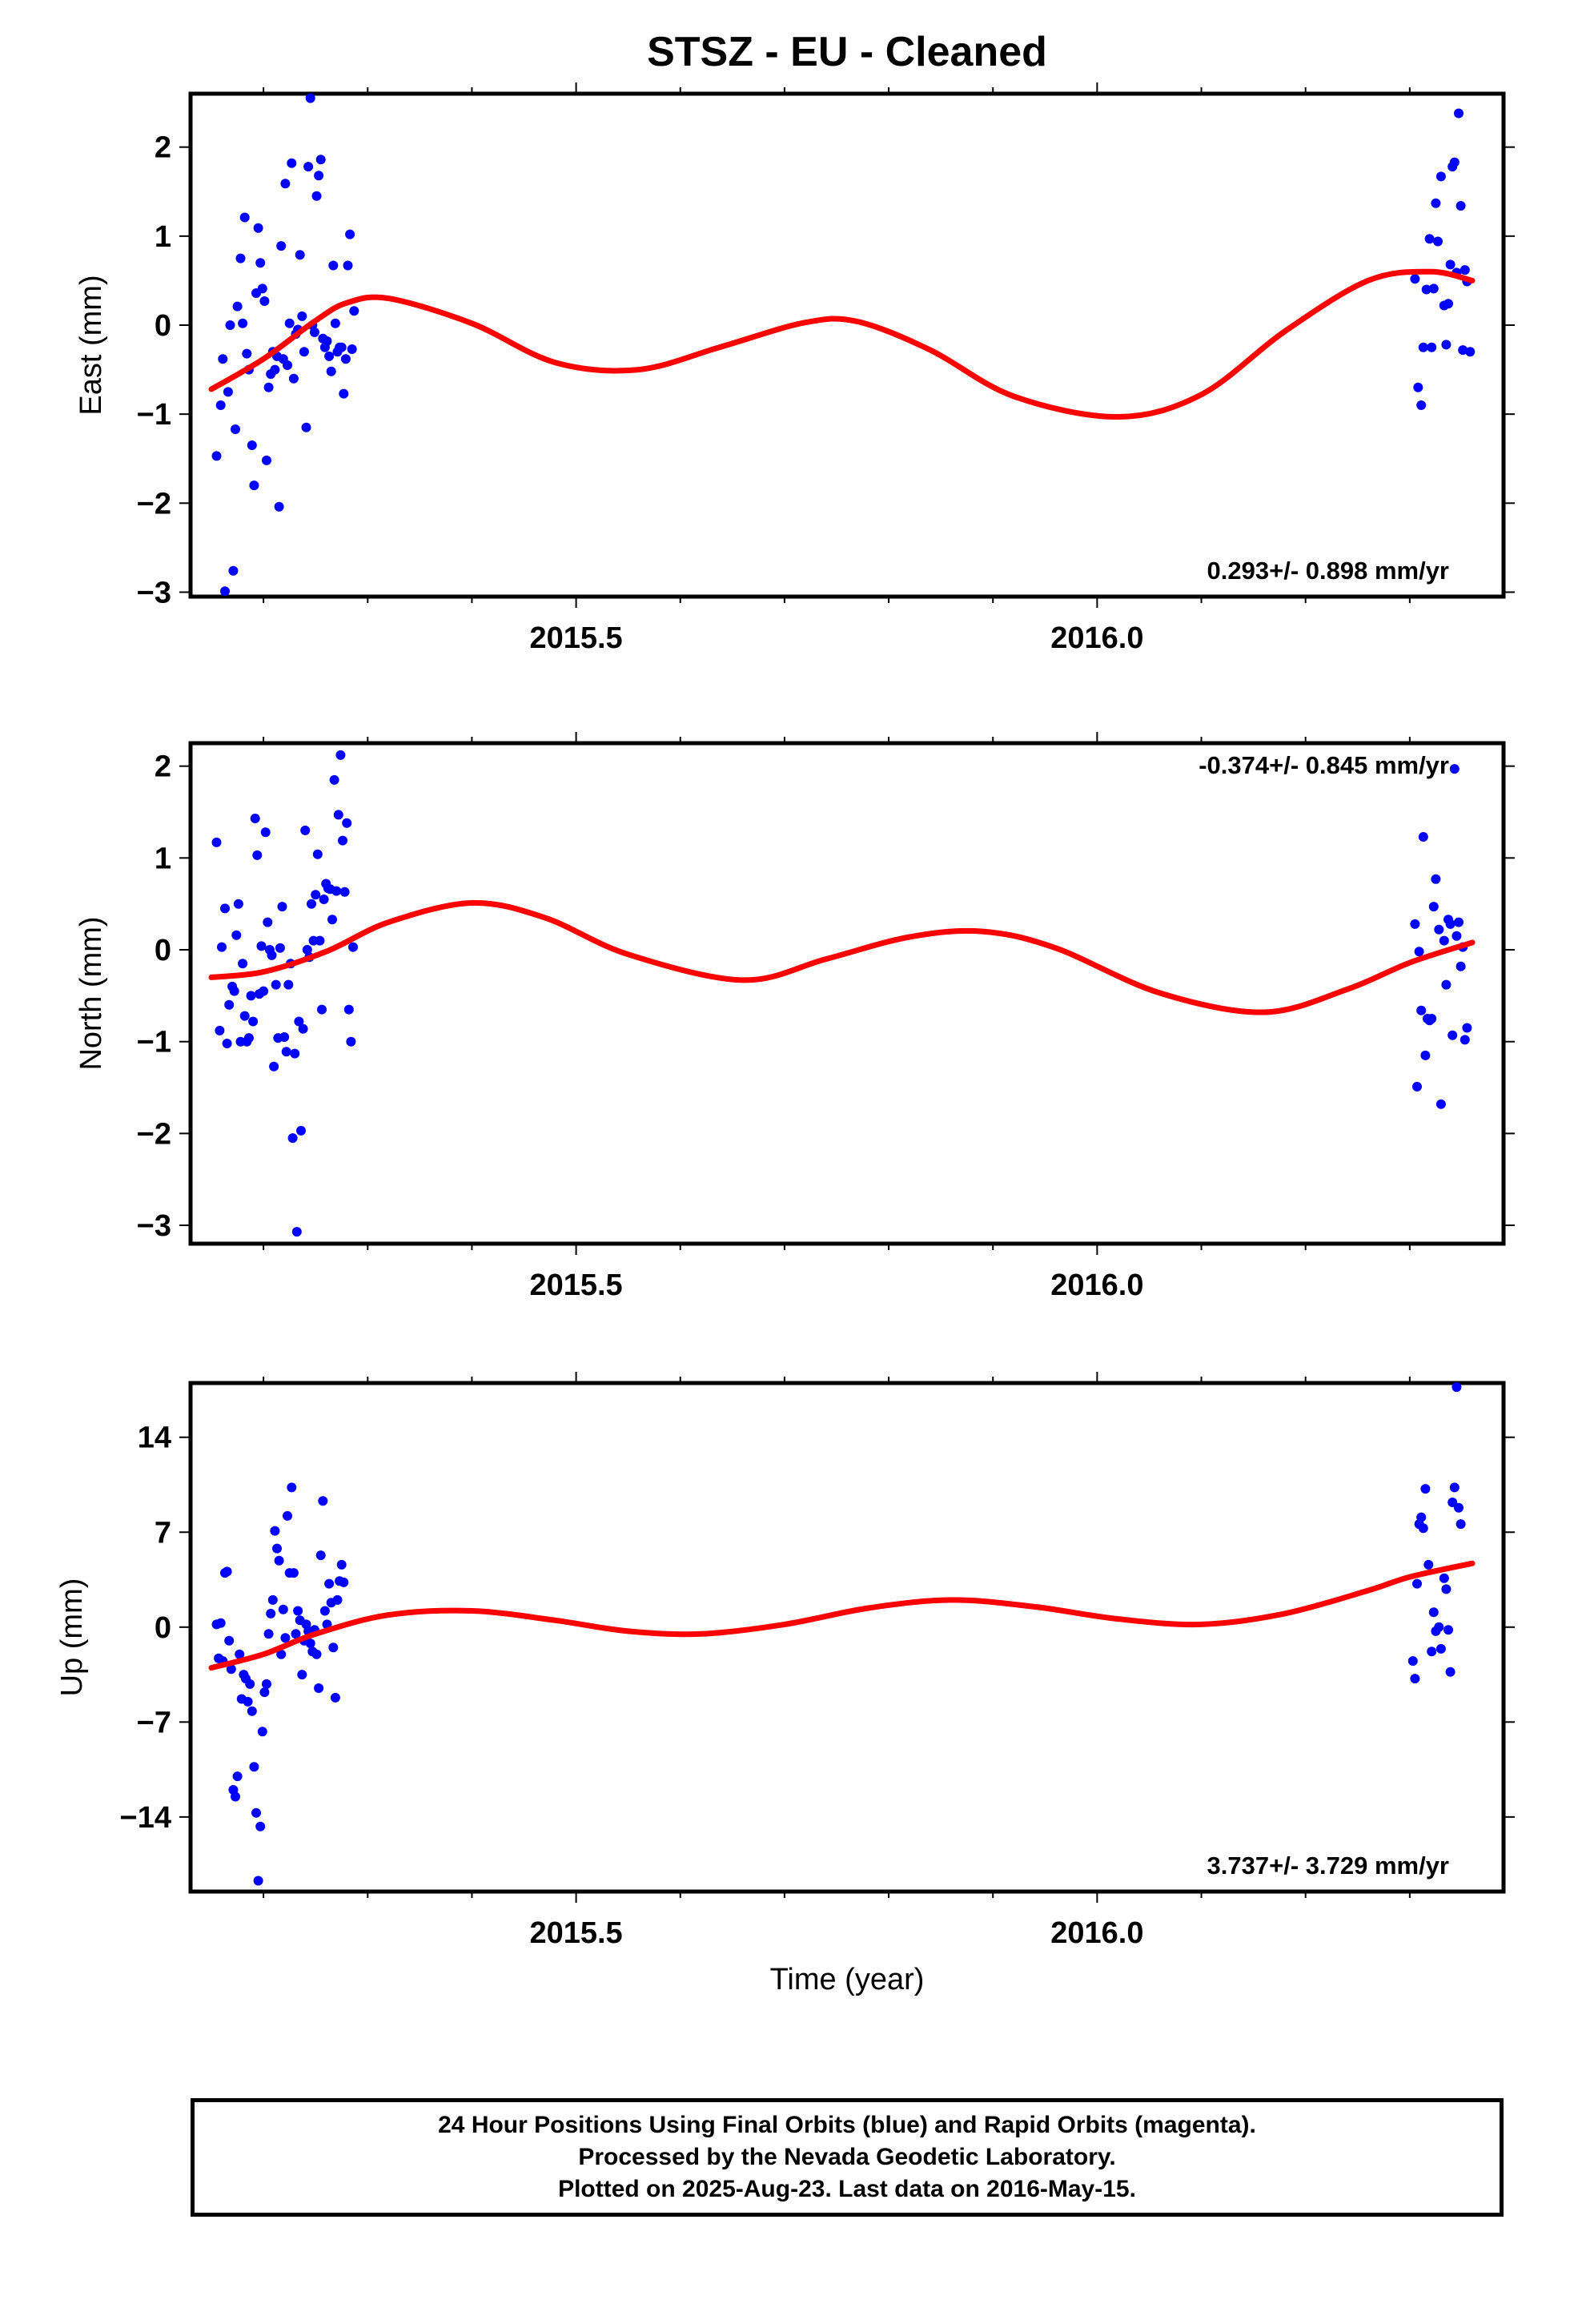  Describe the element at coordinates (154, 1438) in the screenshot. I see `y-tick-label: 14` at that location.